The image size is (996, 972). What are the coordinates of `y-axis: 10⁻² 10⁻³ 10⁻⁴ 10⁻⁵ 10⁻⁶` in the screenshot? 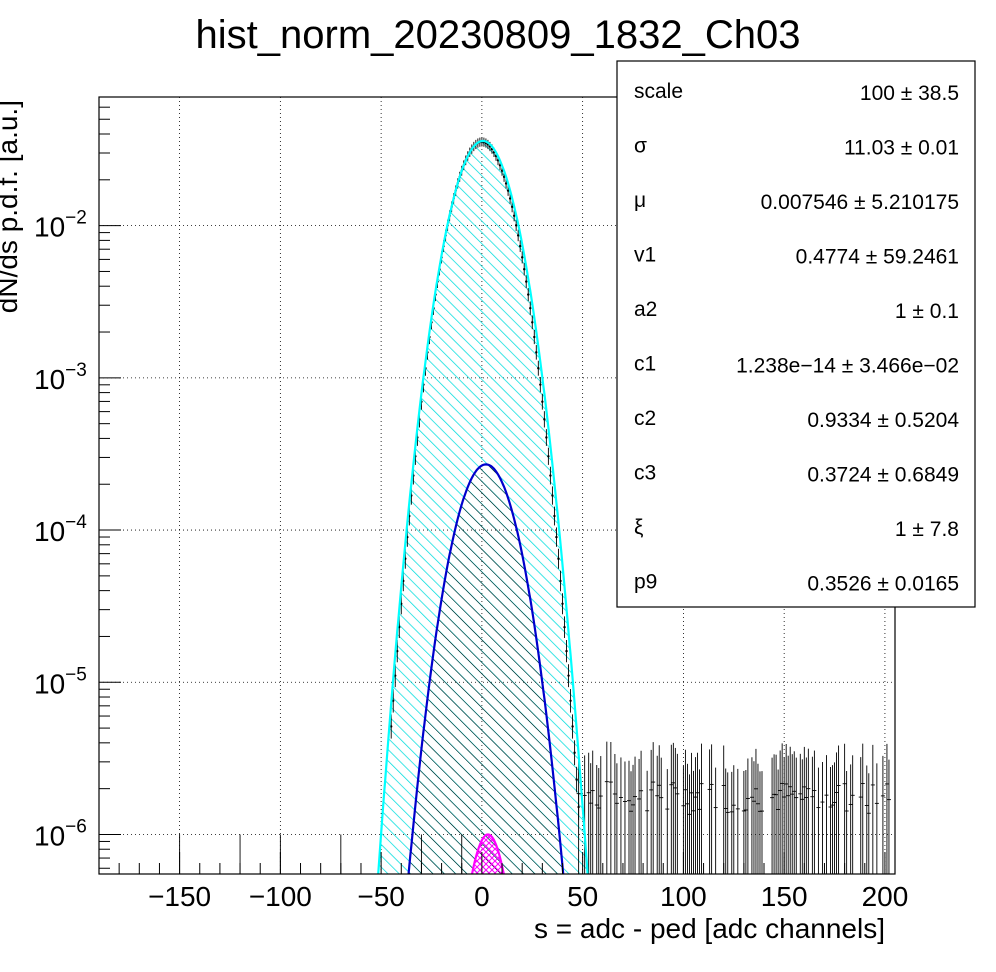 It's located at (77, 482).